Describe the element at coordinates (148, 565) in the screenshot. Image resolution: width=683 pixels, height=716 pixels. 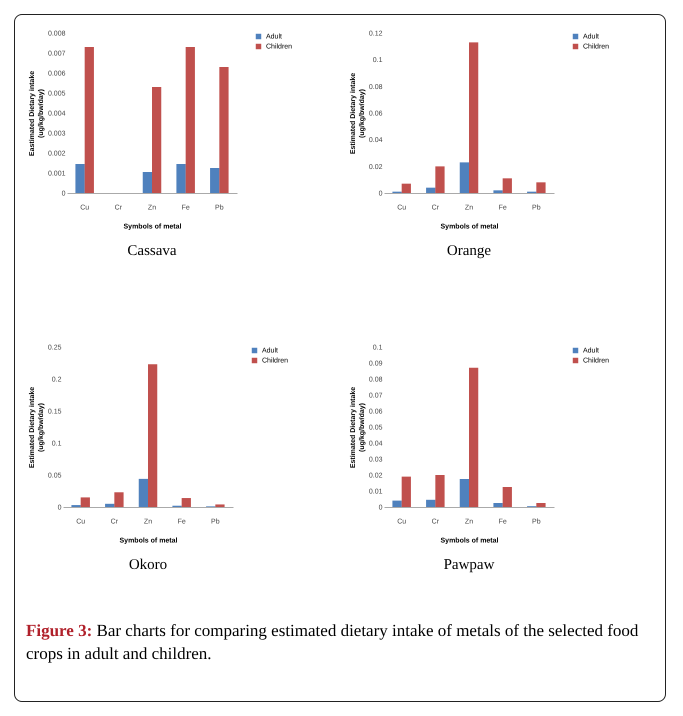
I see `text: Okoro` at that location.